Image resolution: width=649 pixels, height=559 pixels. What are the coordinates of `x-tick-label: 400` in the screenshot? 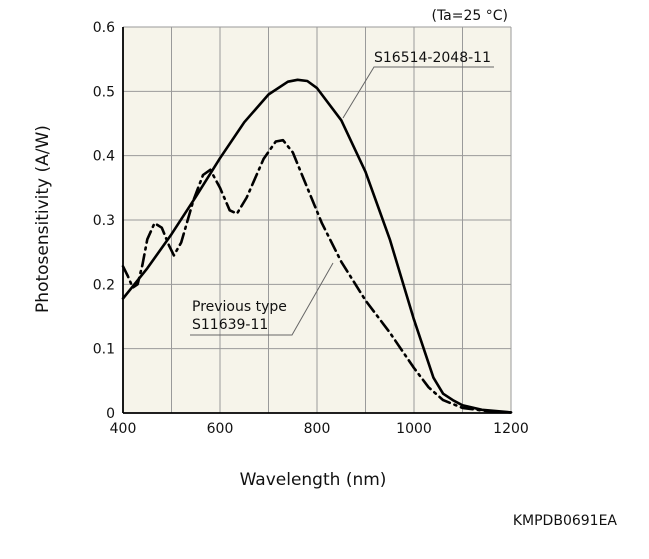 It's located at (123, 429).